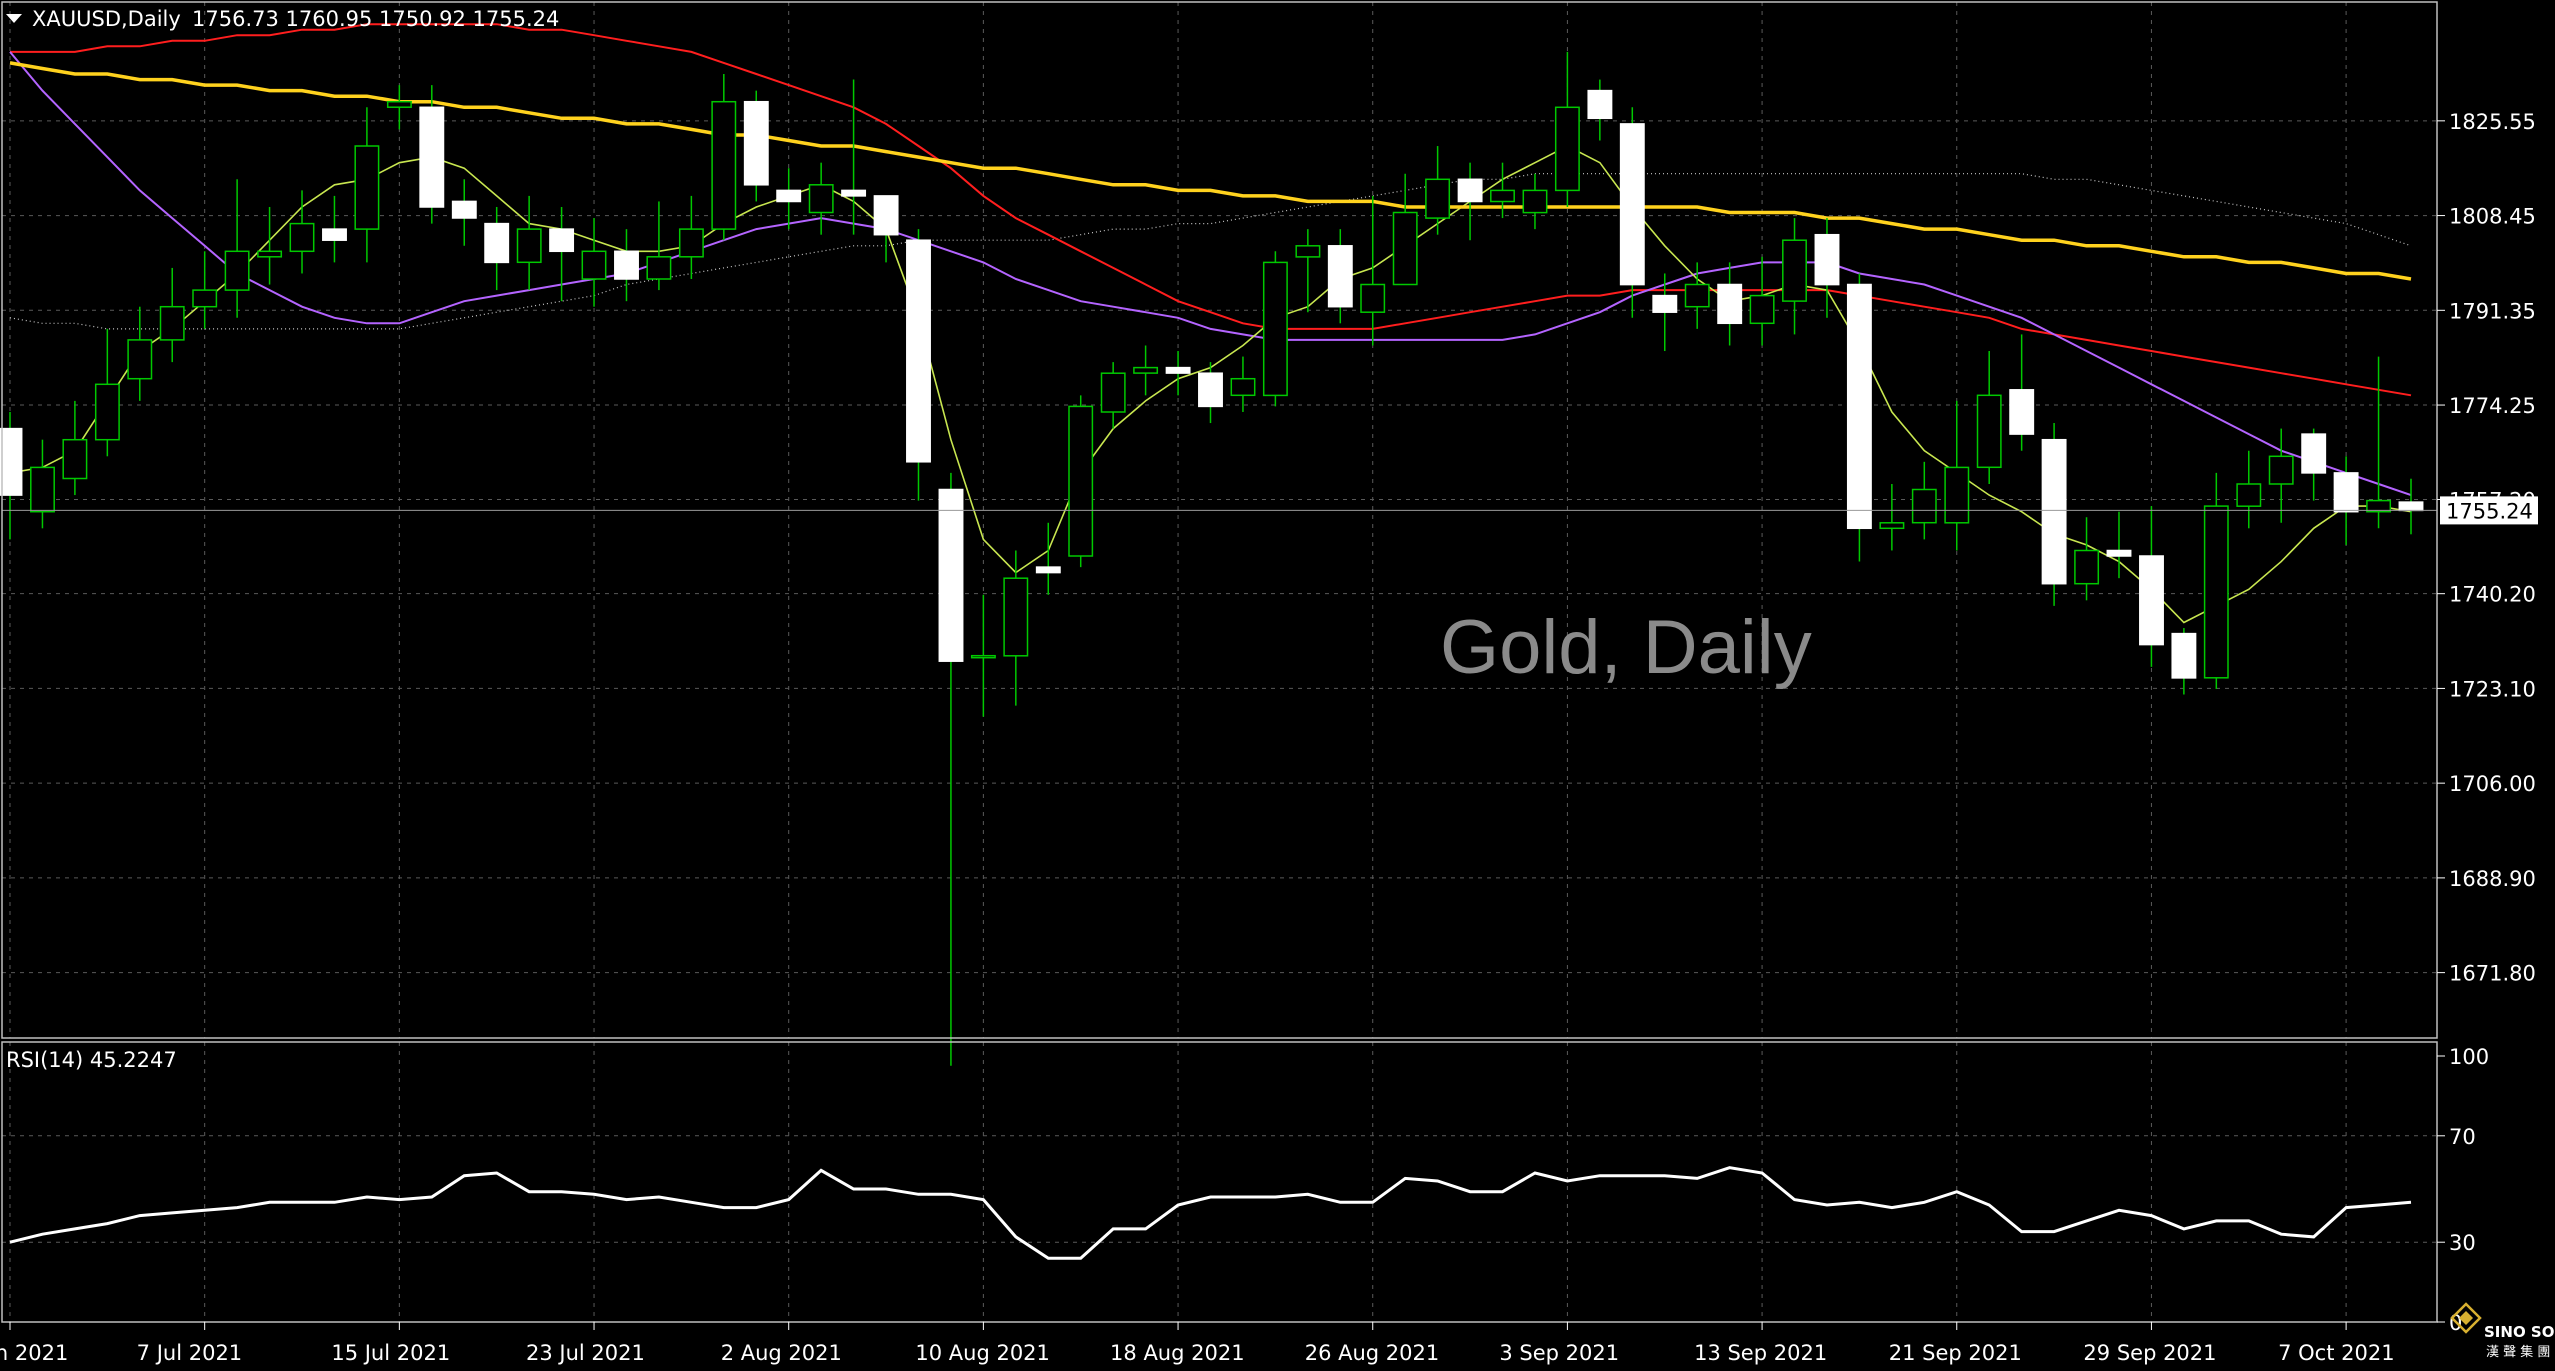 This screenshot has width=2555, height=1371. I want to click on price-tag: 1755.24, so click(2489, 510).